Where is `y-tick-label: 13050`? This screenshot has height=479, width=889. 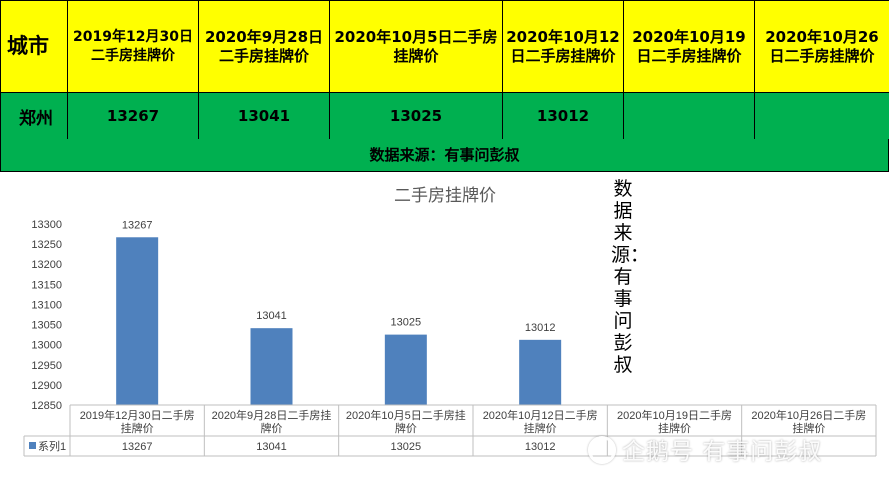
y-tick-label: 13050 is located at coordinates (46, 326).